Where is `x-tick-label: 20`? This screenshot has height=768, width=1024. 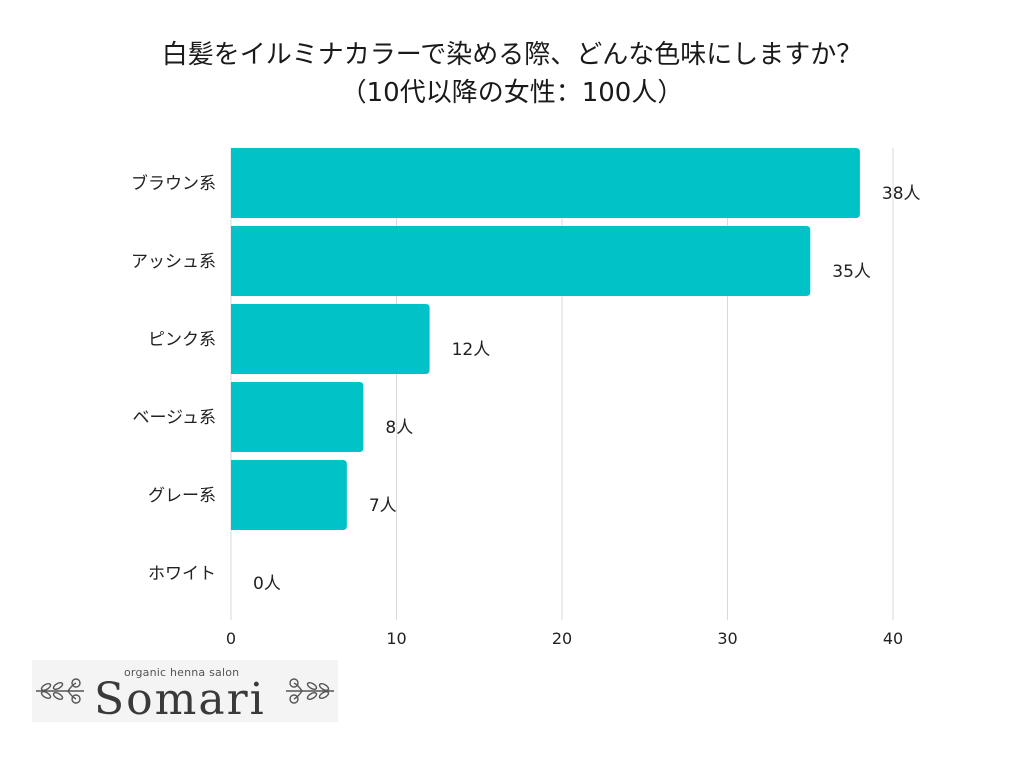 x-tick-label: 20 is located at coordinates (562, 638).